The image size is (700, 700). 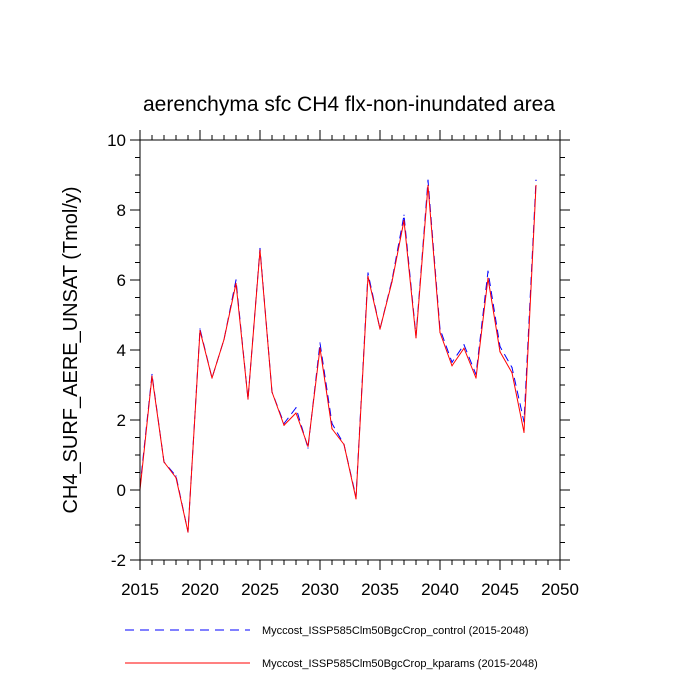 What do you see at coordinates (320, 589) in the screenshot?
I see `x-tick-label: 2030` at bounding box center [320, 589].